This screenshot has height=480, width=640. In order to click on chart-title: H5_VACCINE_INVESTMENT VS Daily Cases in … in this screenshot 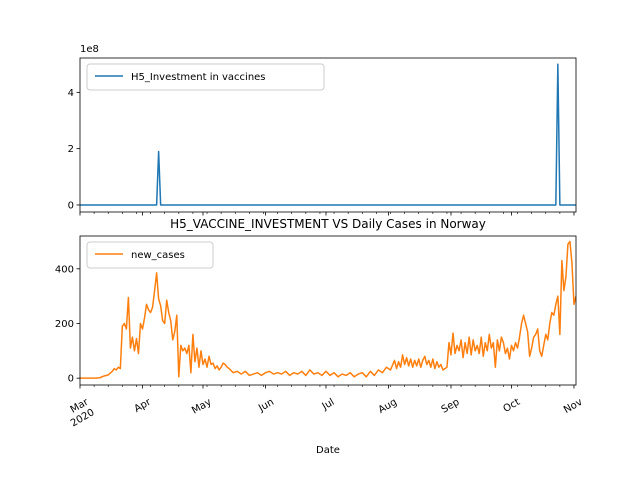, I will do `click(328, 224)`.